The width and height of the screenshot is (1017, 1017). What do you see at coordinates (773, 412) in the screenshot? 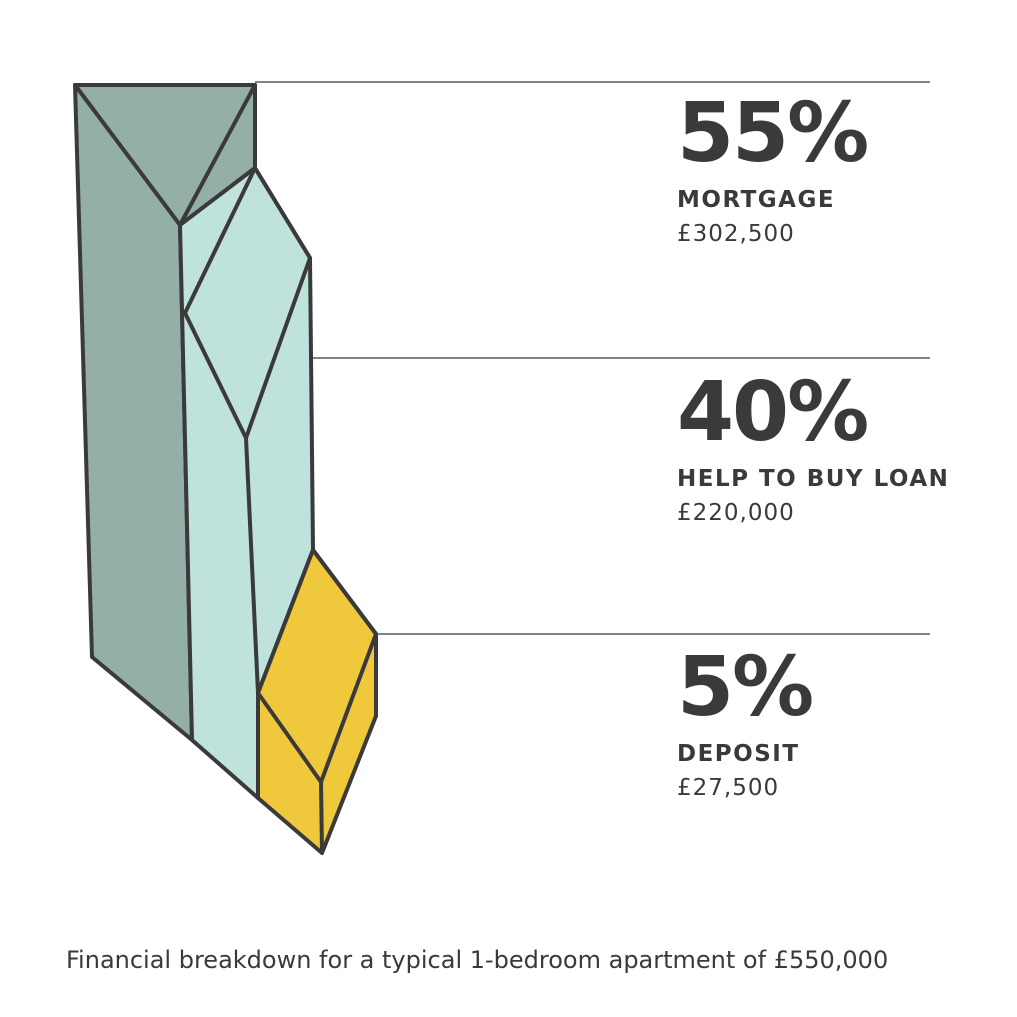
I see `help-to-buy-percent: 40%` at bounding box center [773, 412].